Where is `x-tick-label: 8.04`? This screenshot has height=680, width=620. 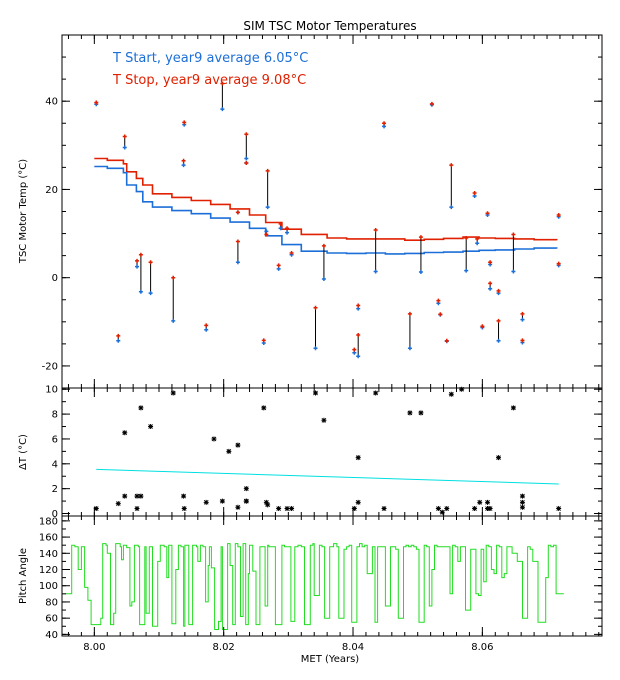 x-tick-label: 8.04 is located at coordinates (353, 647).